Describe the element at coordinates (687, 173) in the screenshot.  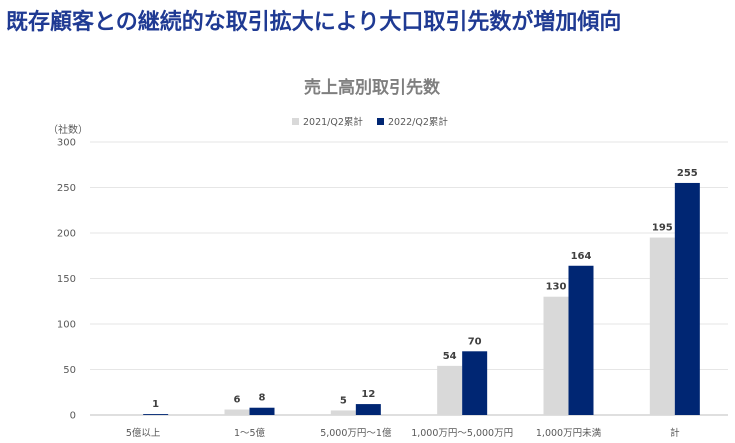
I see `data-label: 255` at that location.